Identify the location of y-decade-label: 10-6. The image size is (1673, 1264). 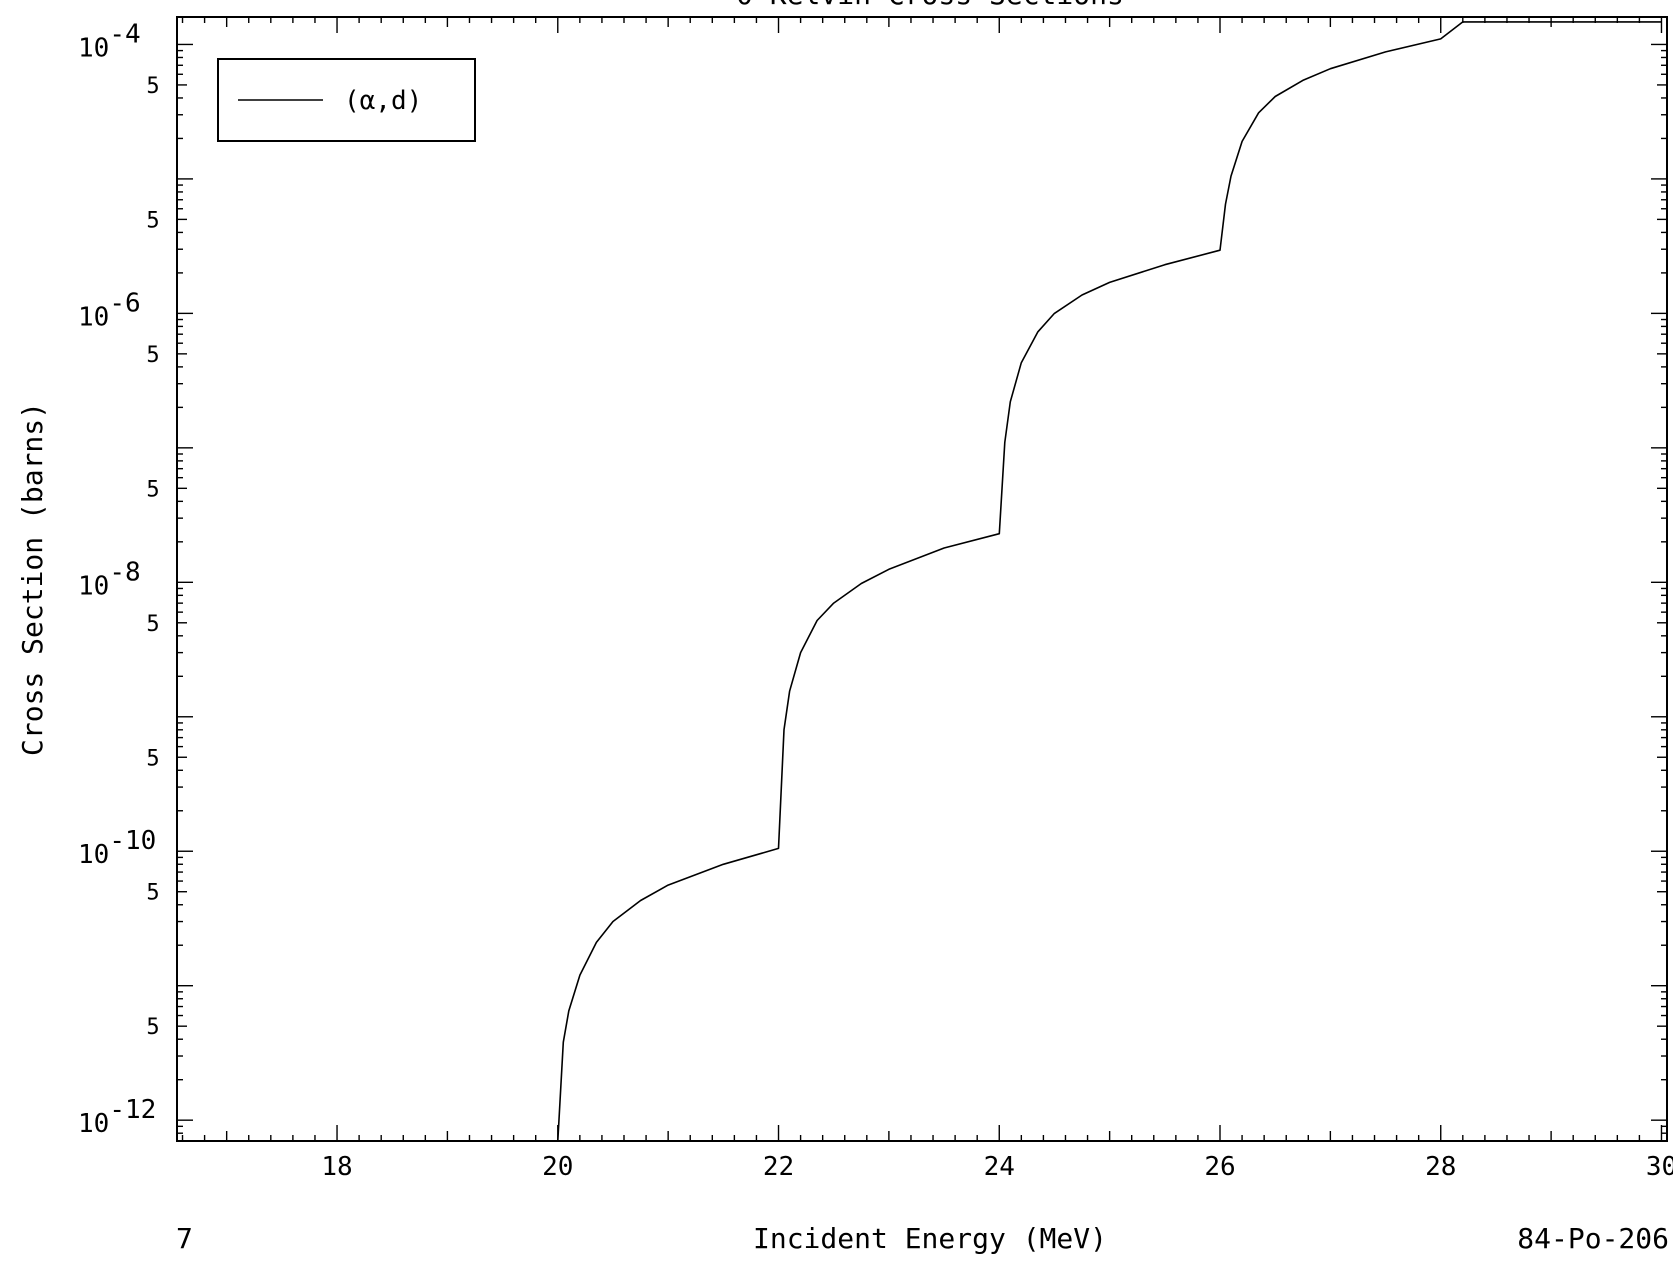
(109, 310).